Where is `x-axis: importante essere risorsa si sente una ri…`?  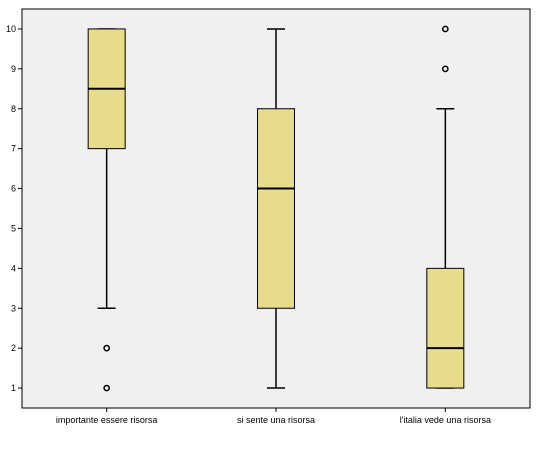
x-axis: importante essere risorsa si sente una ri… is located at coordinates (273, 416).